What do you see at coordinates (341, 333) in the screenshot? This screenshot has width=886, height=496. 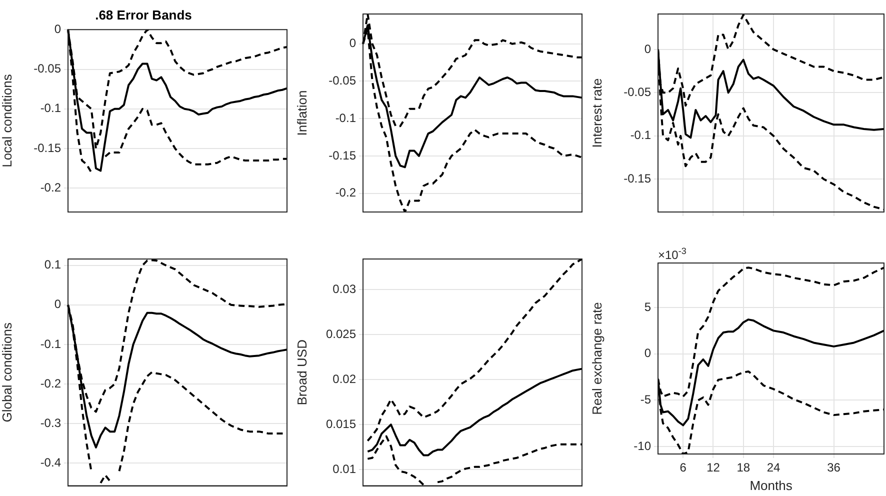 I see `y-tick-label: 0.025` at bounding box center [341, 333].